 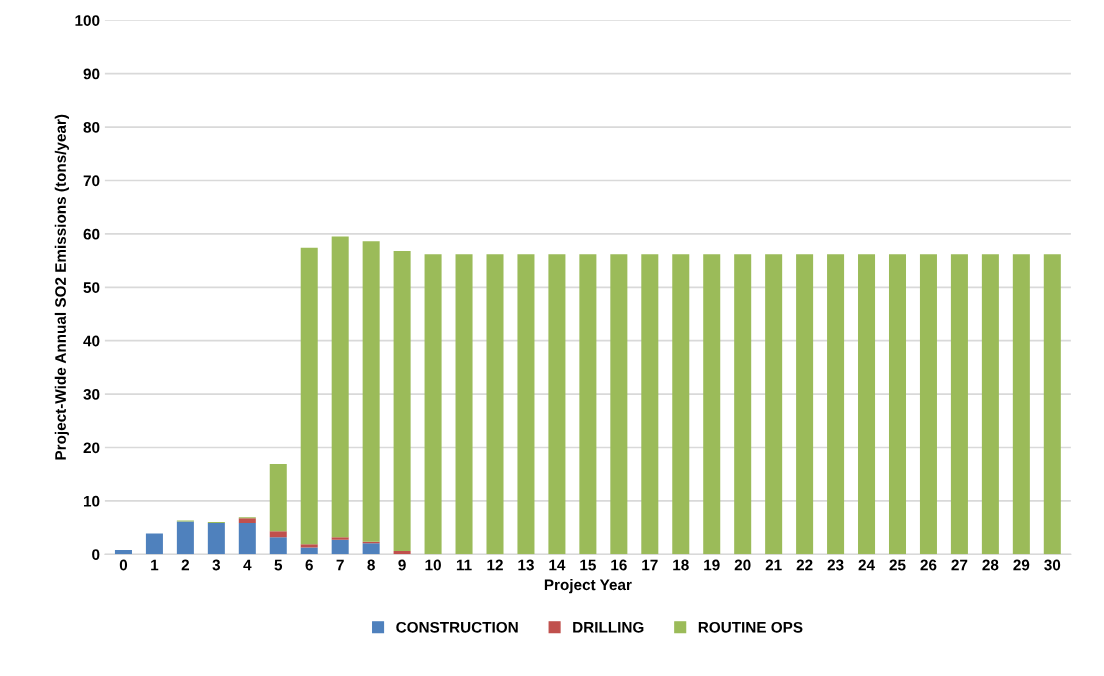 I want to click on x-tick-label: 27, so click(x=959, y=565).